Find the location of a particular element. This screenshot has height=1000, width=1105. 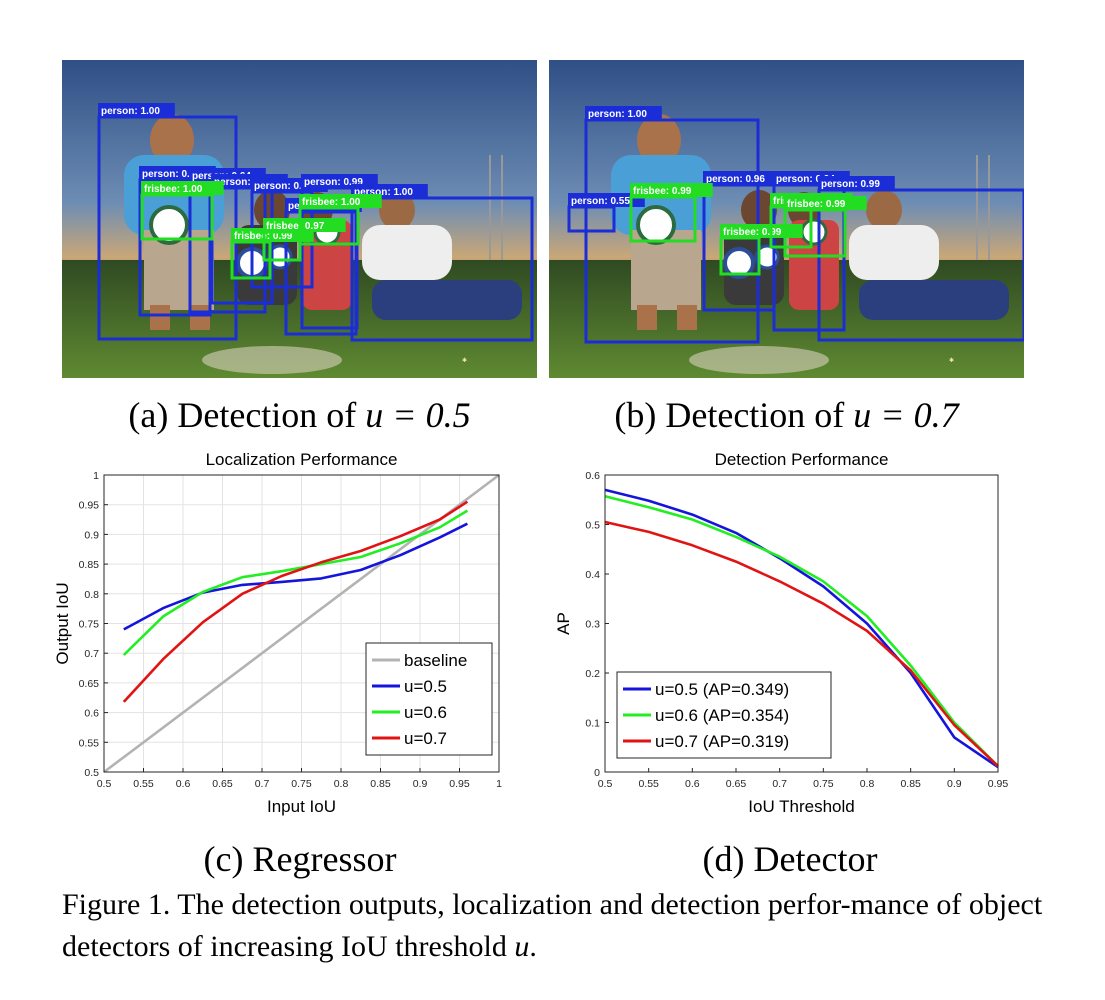

axes-frame is located at coordinates (301, 623).